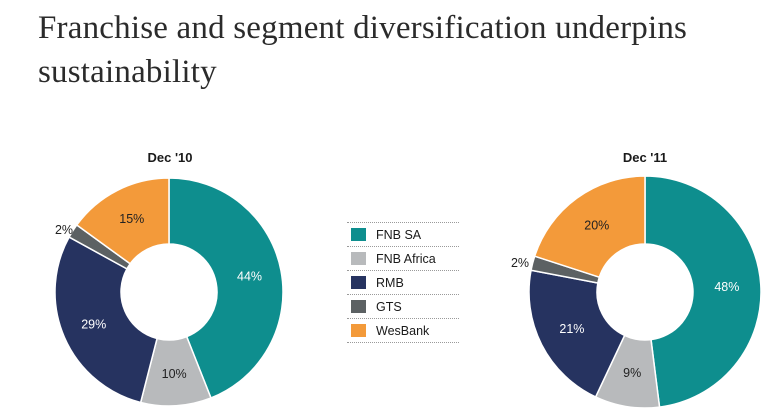 This screenshot has height=414, width=771. Describe the element at coordinates (726, 287) in the screenshot. I see `slice-label: 48%` at that location.